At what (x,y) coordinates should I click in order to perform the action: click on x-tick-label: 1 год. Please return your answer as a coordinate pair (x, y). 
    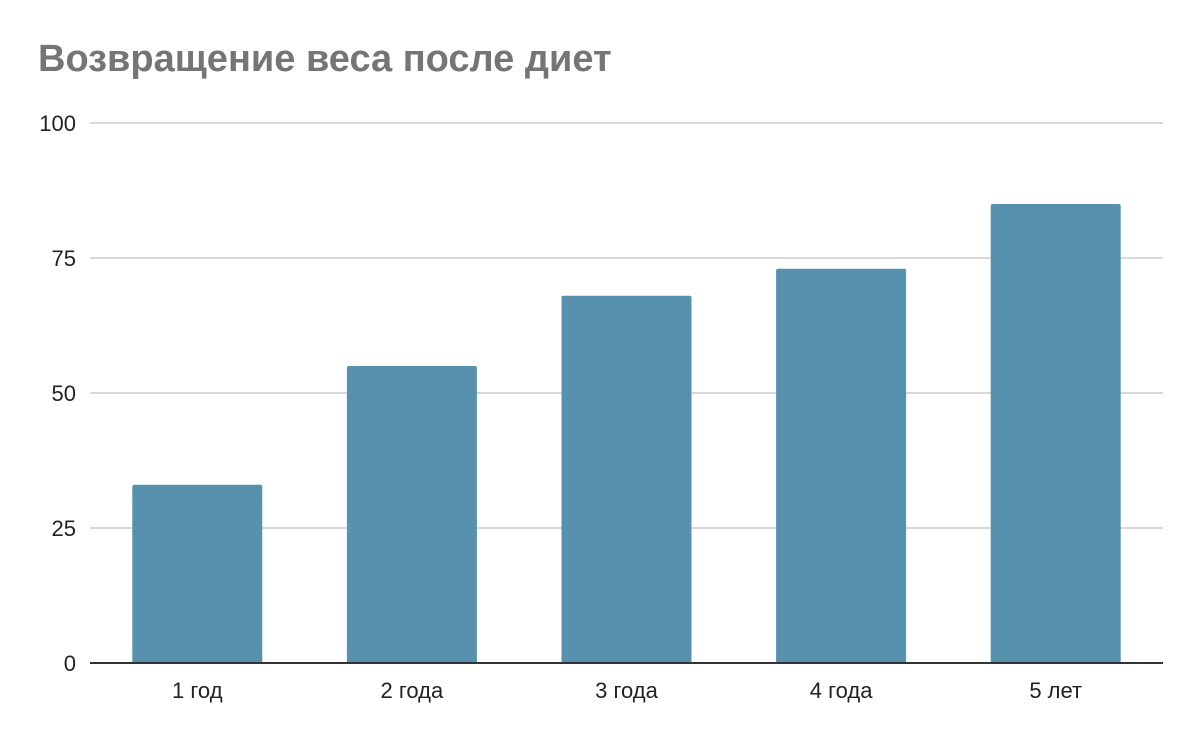
    Looking at the image, I should click on (197, 690).